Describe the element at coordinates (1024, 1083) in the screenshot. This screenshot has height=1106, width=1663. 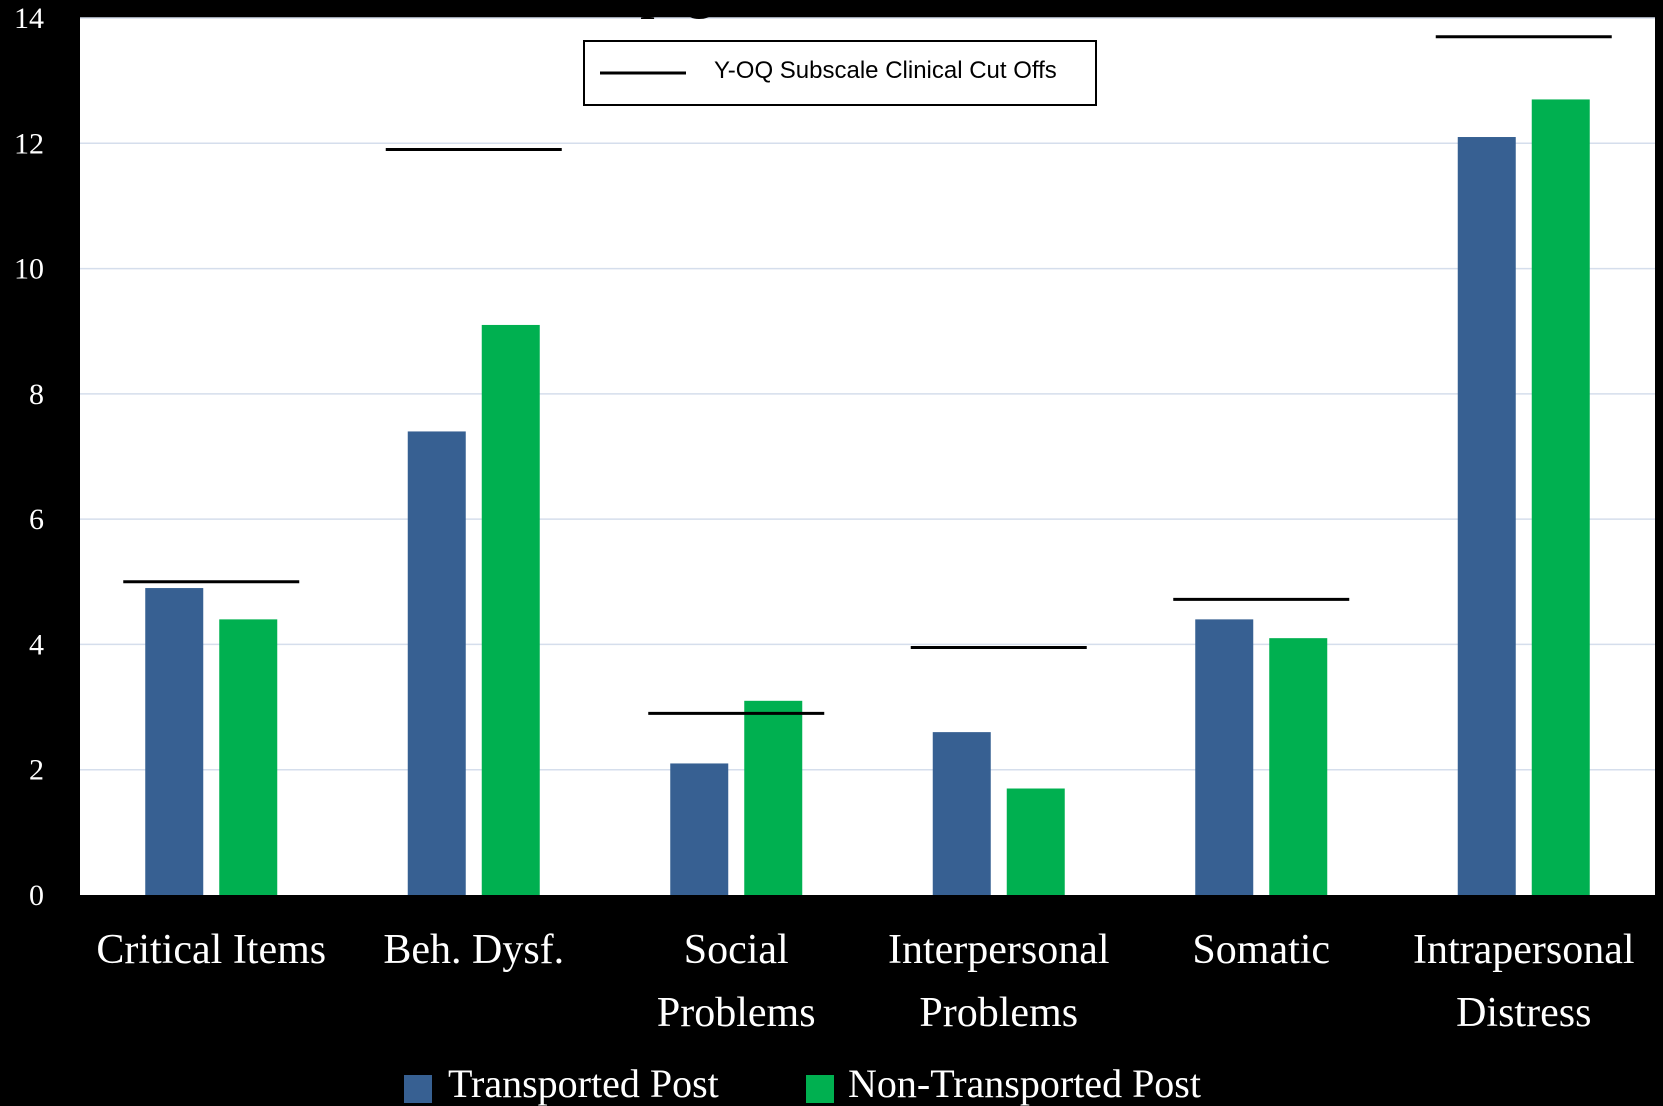
I see `legend-label-non-transported: Non-Transported Post` at that location.